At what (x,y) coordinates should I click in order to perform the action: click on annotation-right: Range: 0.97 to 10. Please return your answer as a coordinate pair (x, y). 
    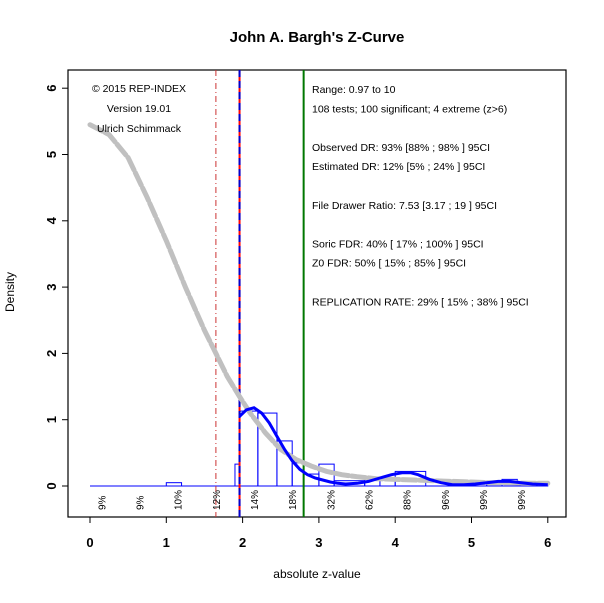
    Looking at the image, I should click on (354, 90).